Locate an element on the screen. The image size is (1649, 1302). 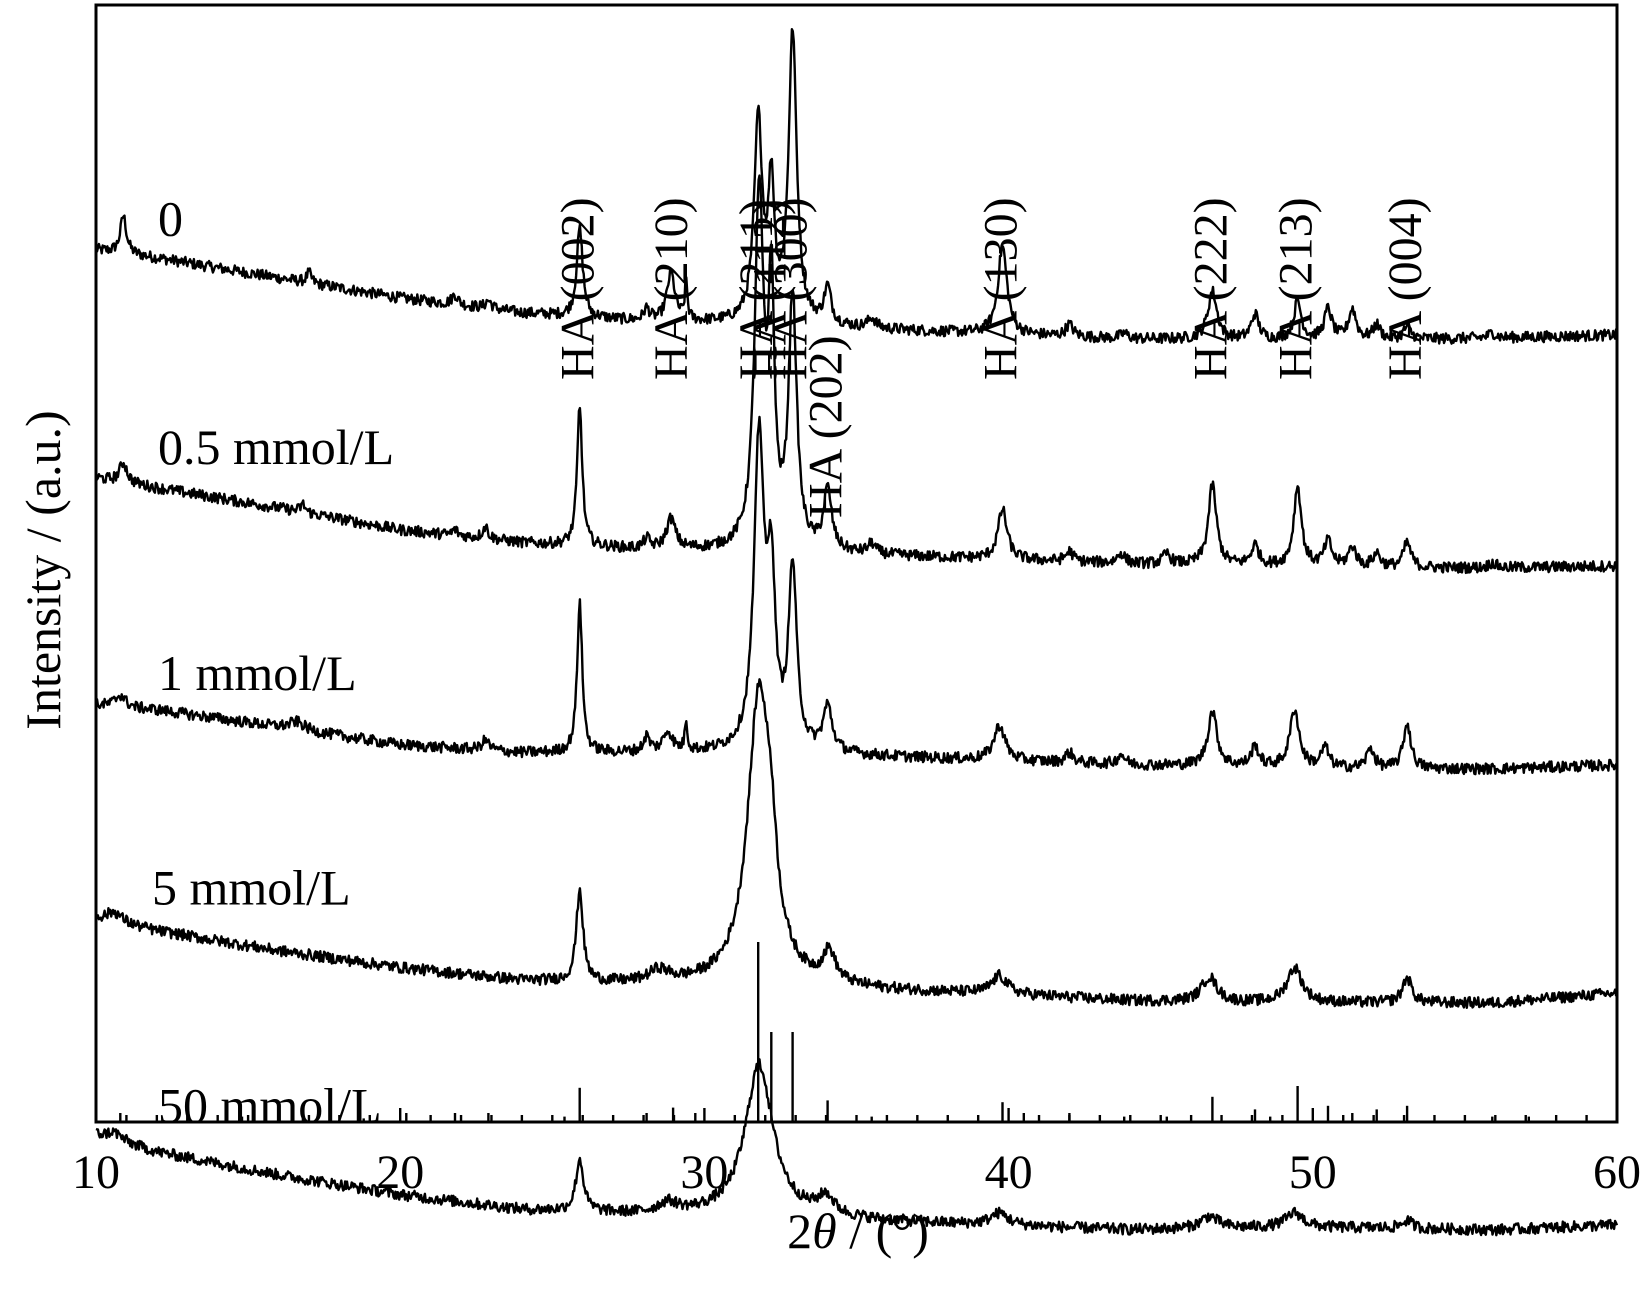
series-label-0: 0 is located at coordinates (170, 219).